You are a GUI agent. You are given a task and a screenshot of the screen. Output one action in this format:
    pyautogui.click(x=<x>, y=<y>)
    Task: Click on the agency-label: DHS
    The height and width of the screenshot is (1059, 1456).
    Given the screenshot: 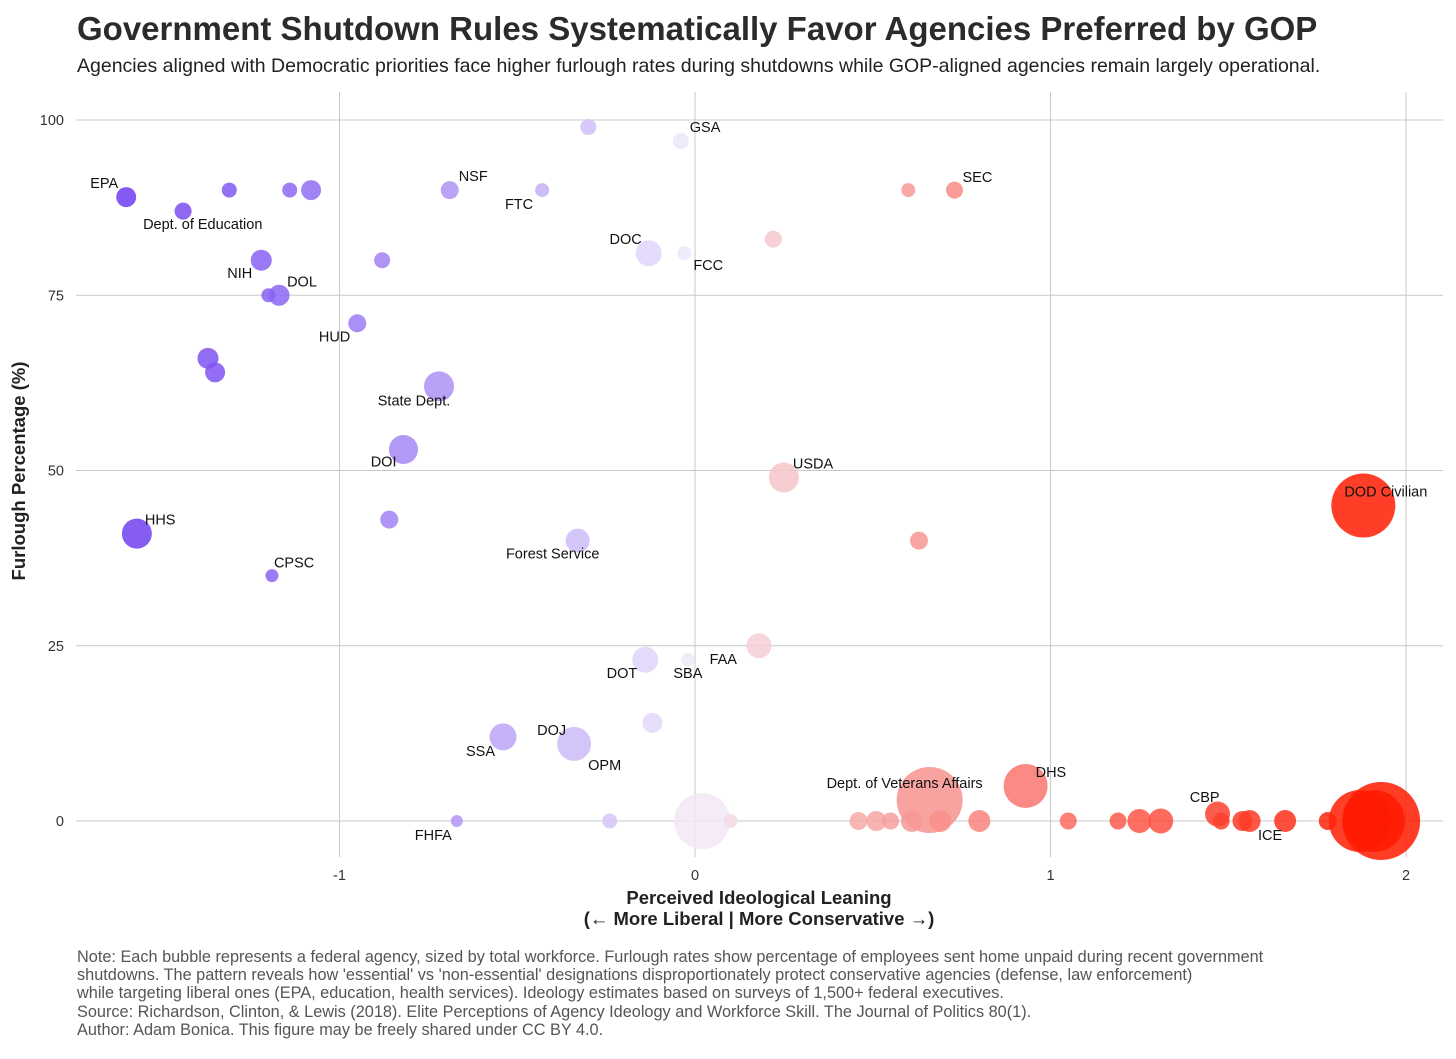 What is the action you would take?
    pyautogui.click(x=1051, y=773)
    